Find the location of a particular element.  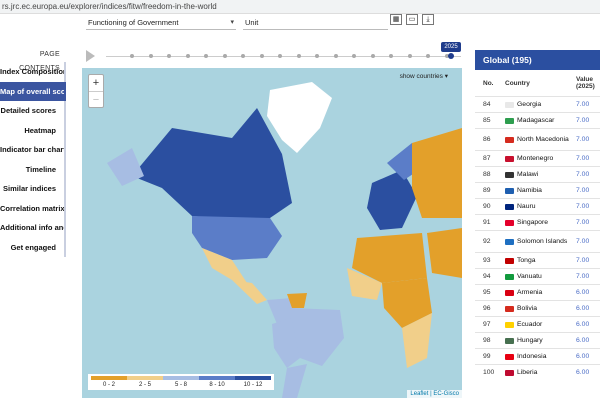

rank-number: 94 is located at coordinates (487, 276).